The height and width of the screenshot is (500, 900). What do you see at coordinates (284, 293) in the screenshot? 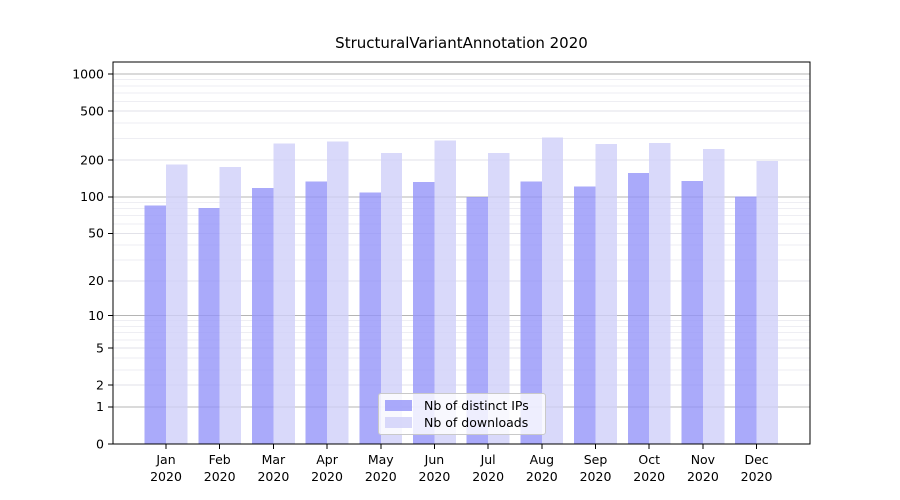
I see `bar-downloads-mar` at bounding box center [284, 293].